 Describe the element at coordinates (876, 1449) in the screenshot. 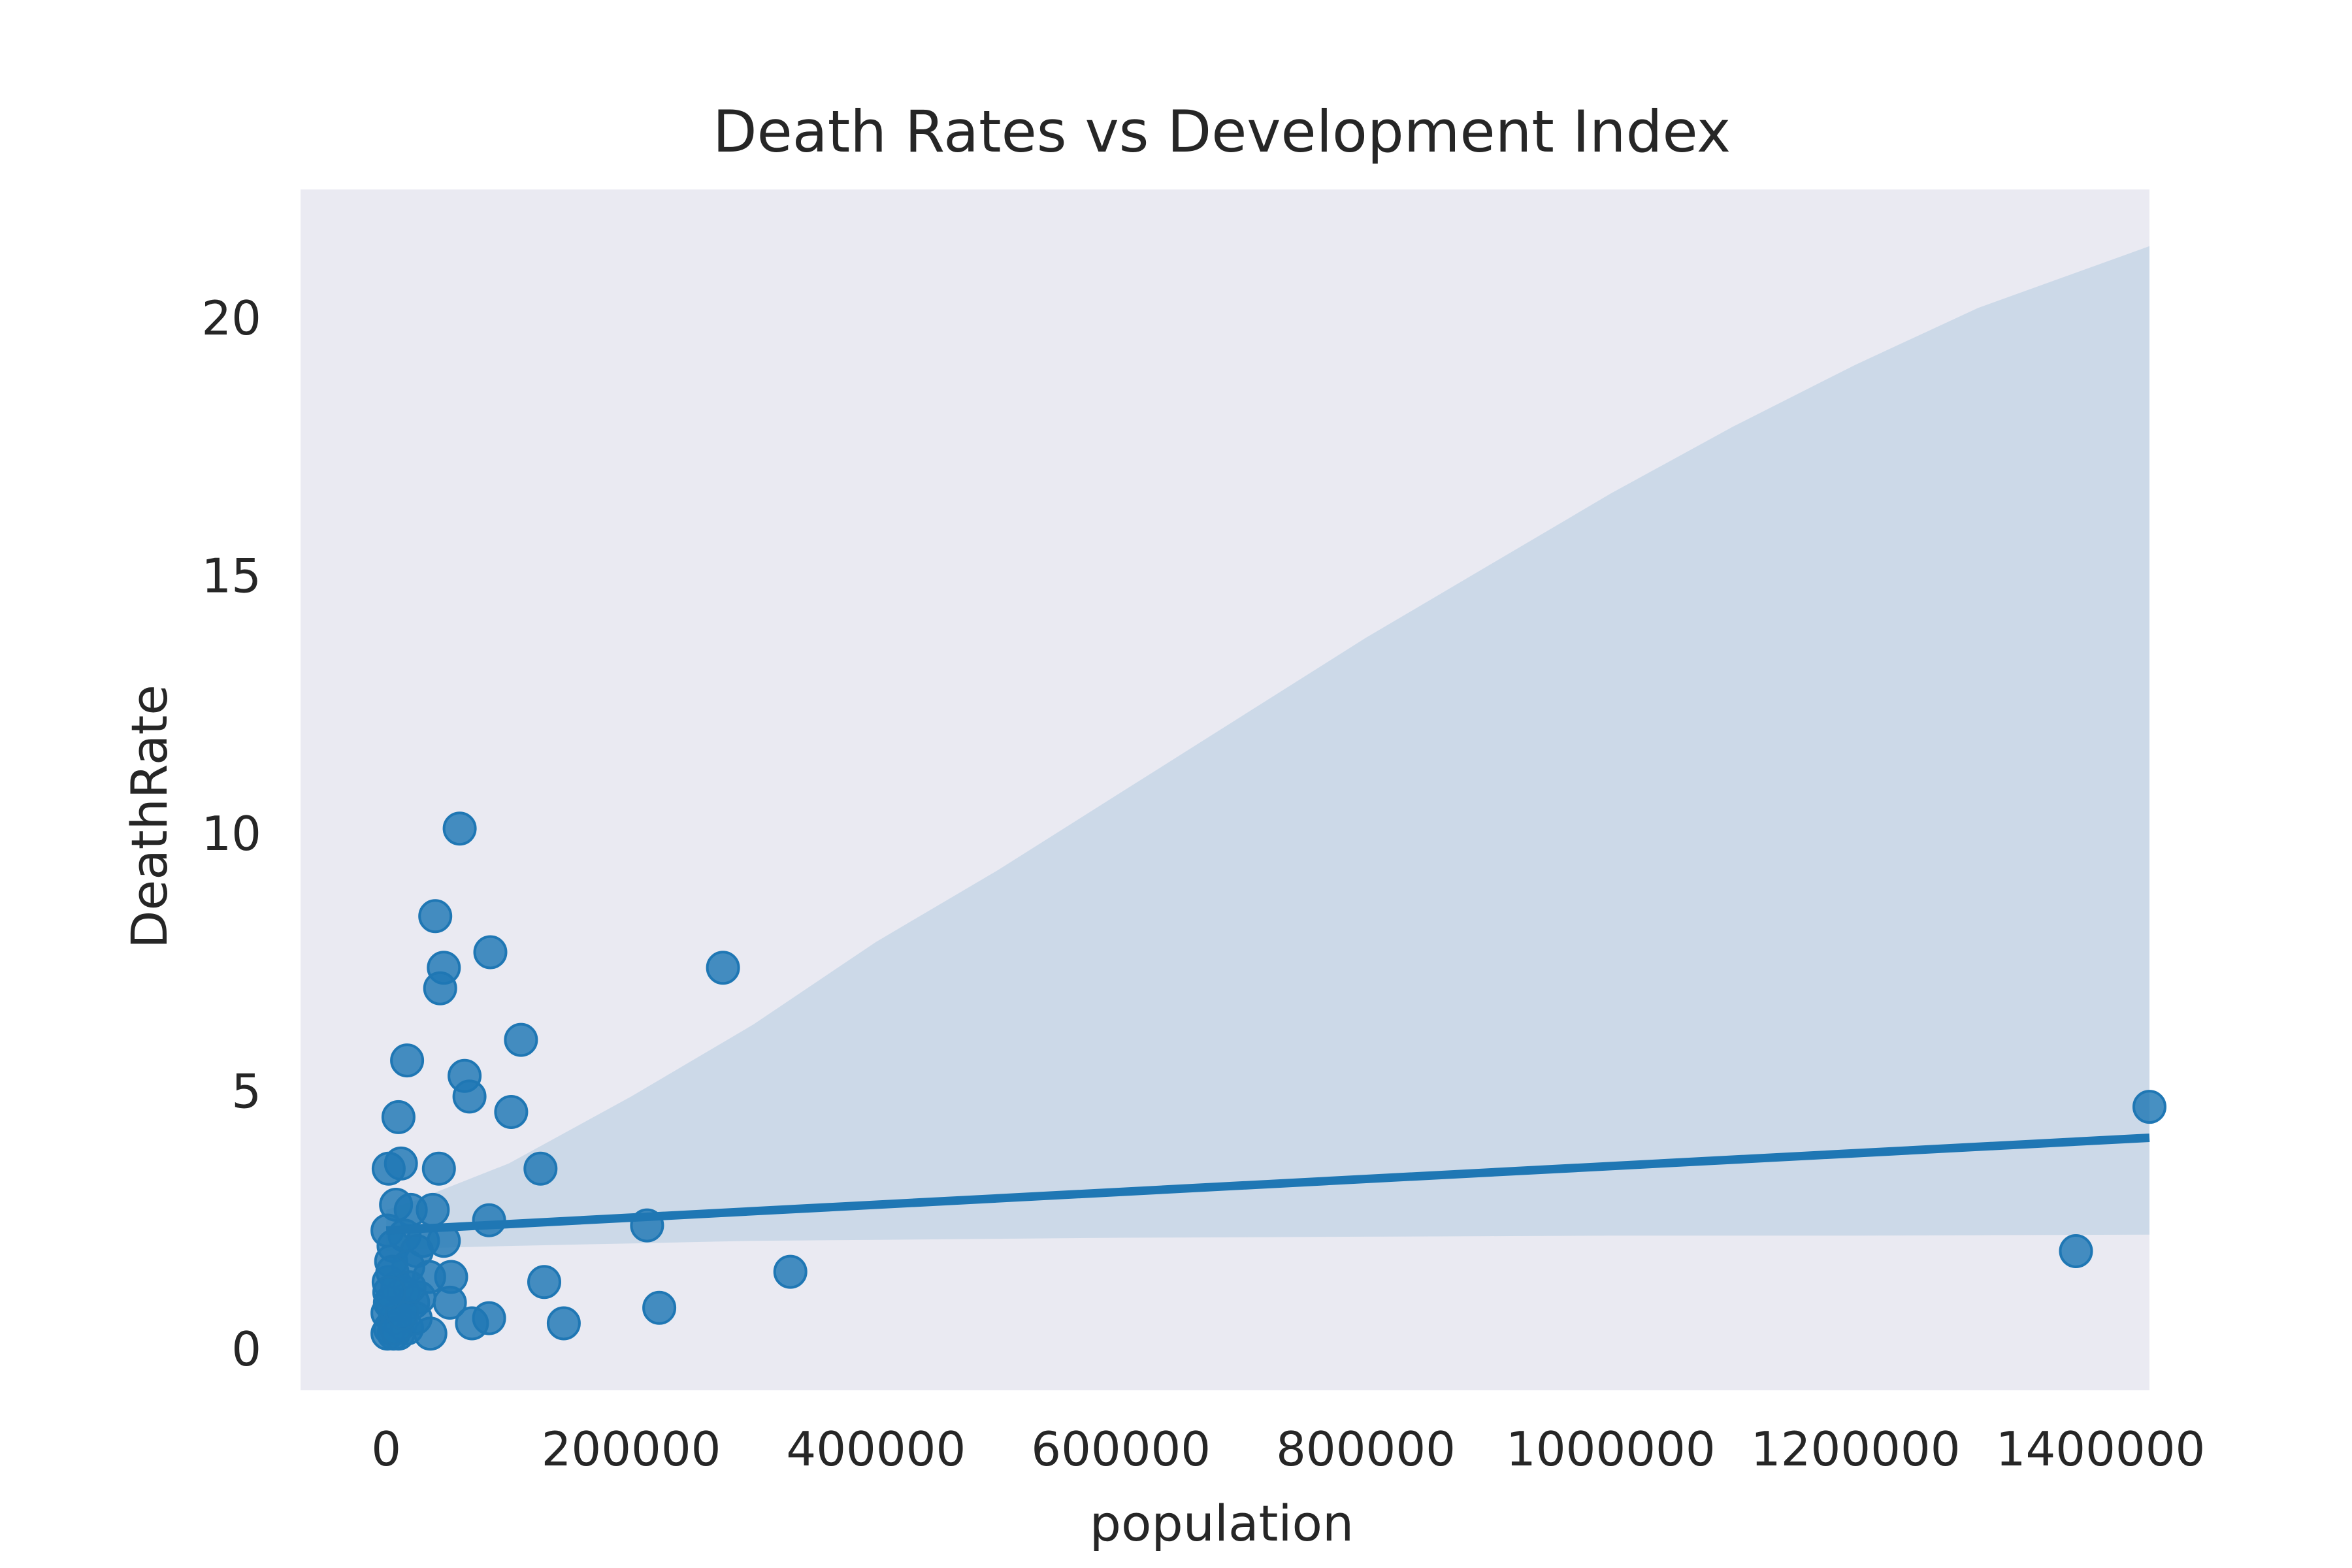

I see `x-tick-label: 400000` at that location.